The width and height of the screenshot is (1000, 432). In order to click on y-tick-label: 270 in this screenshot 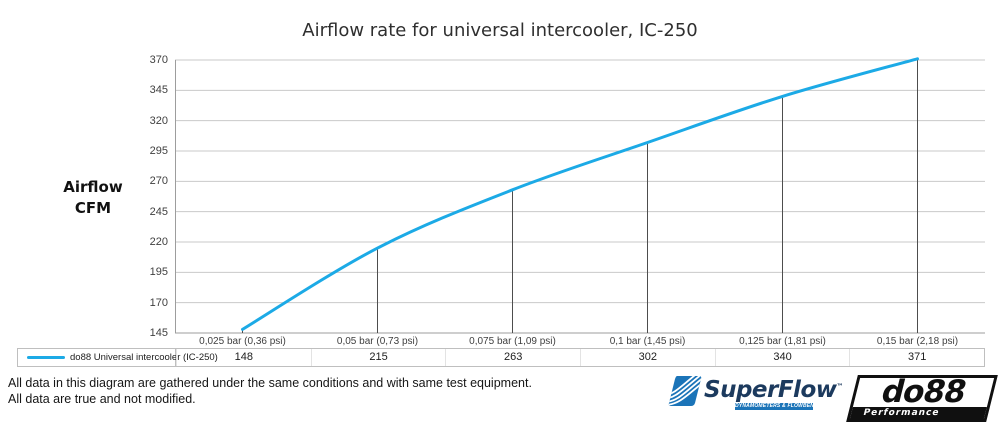, I will do `click(158, 181)`.